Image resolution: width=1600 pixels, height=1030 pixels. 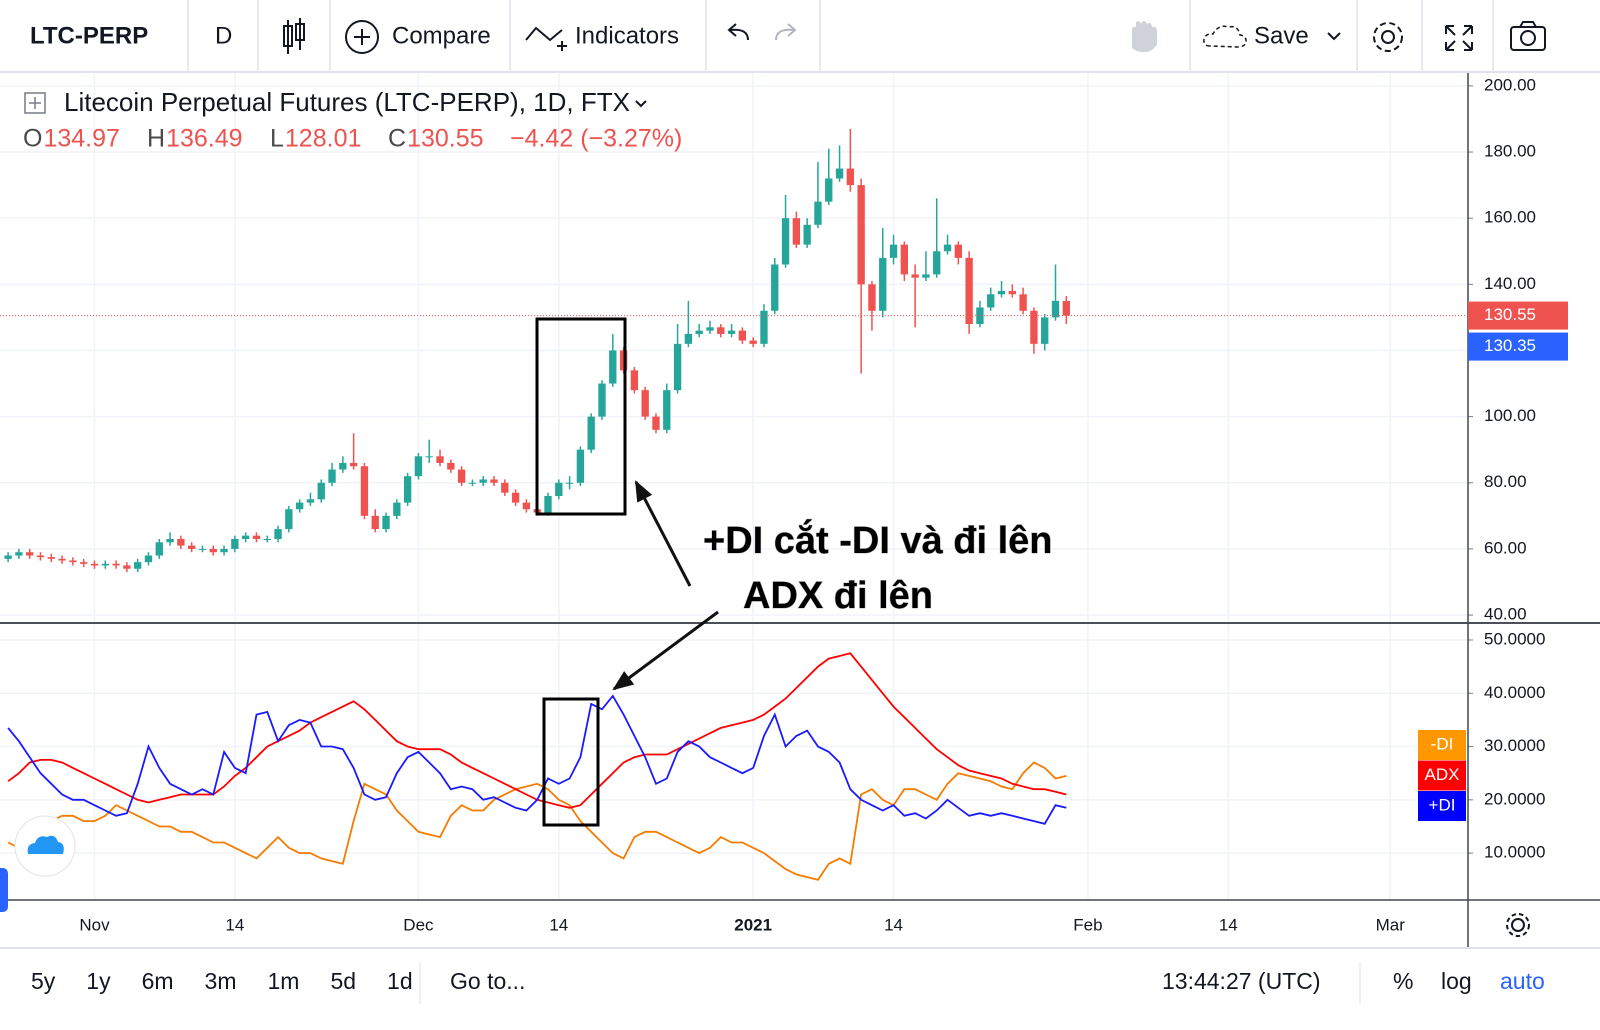 I want to click on side-tab, so click(x=4, y=890).